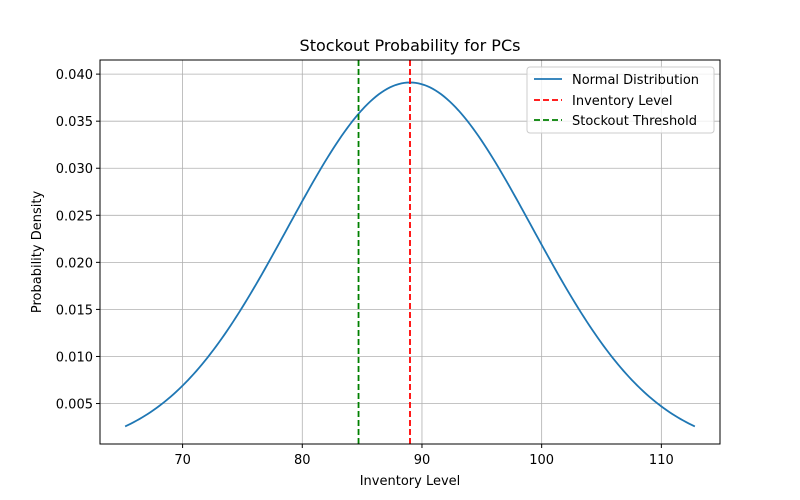 The width and height of the screenshot is (800, 500). I want to click on legend-label-inventory-level: Inventory Level, so click(622, 101).